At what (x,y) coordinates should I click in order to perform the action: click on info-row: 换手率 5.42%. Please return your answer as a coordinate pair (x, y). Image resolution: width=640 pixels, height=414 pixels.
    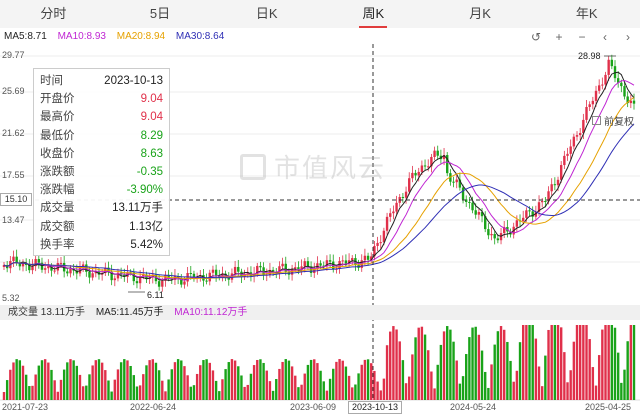
    Looking at the image, I should click on (101, 245).